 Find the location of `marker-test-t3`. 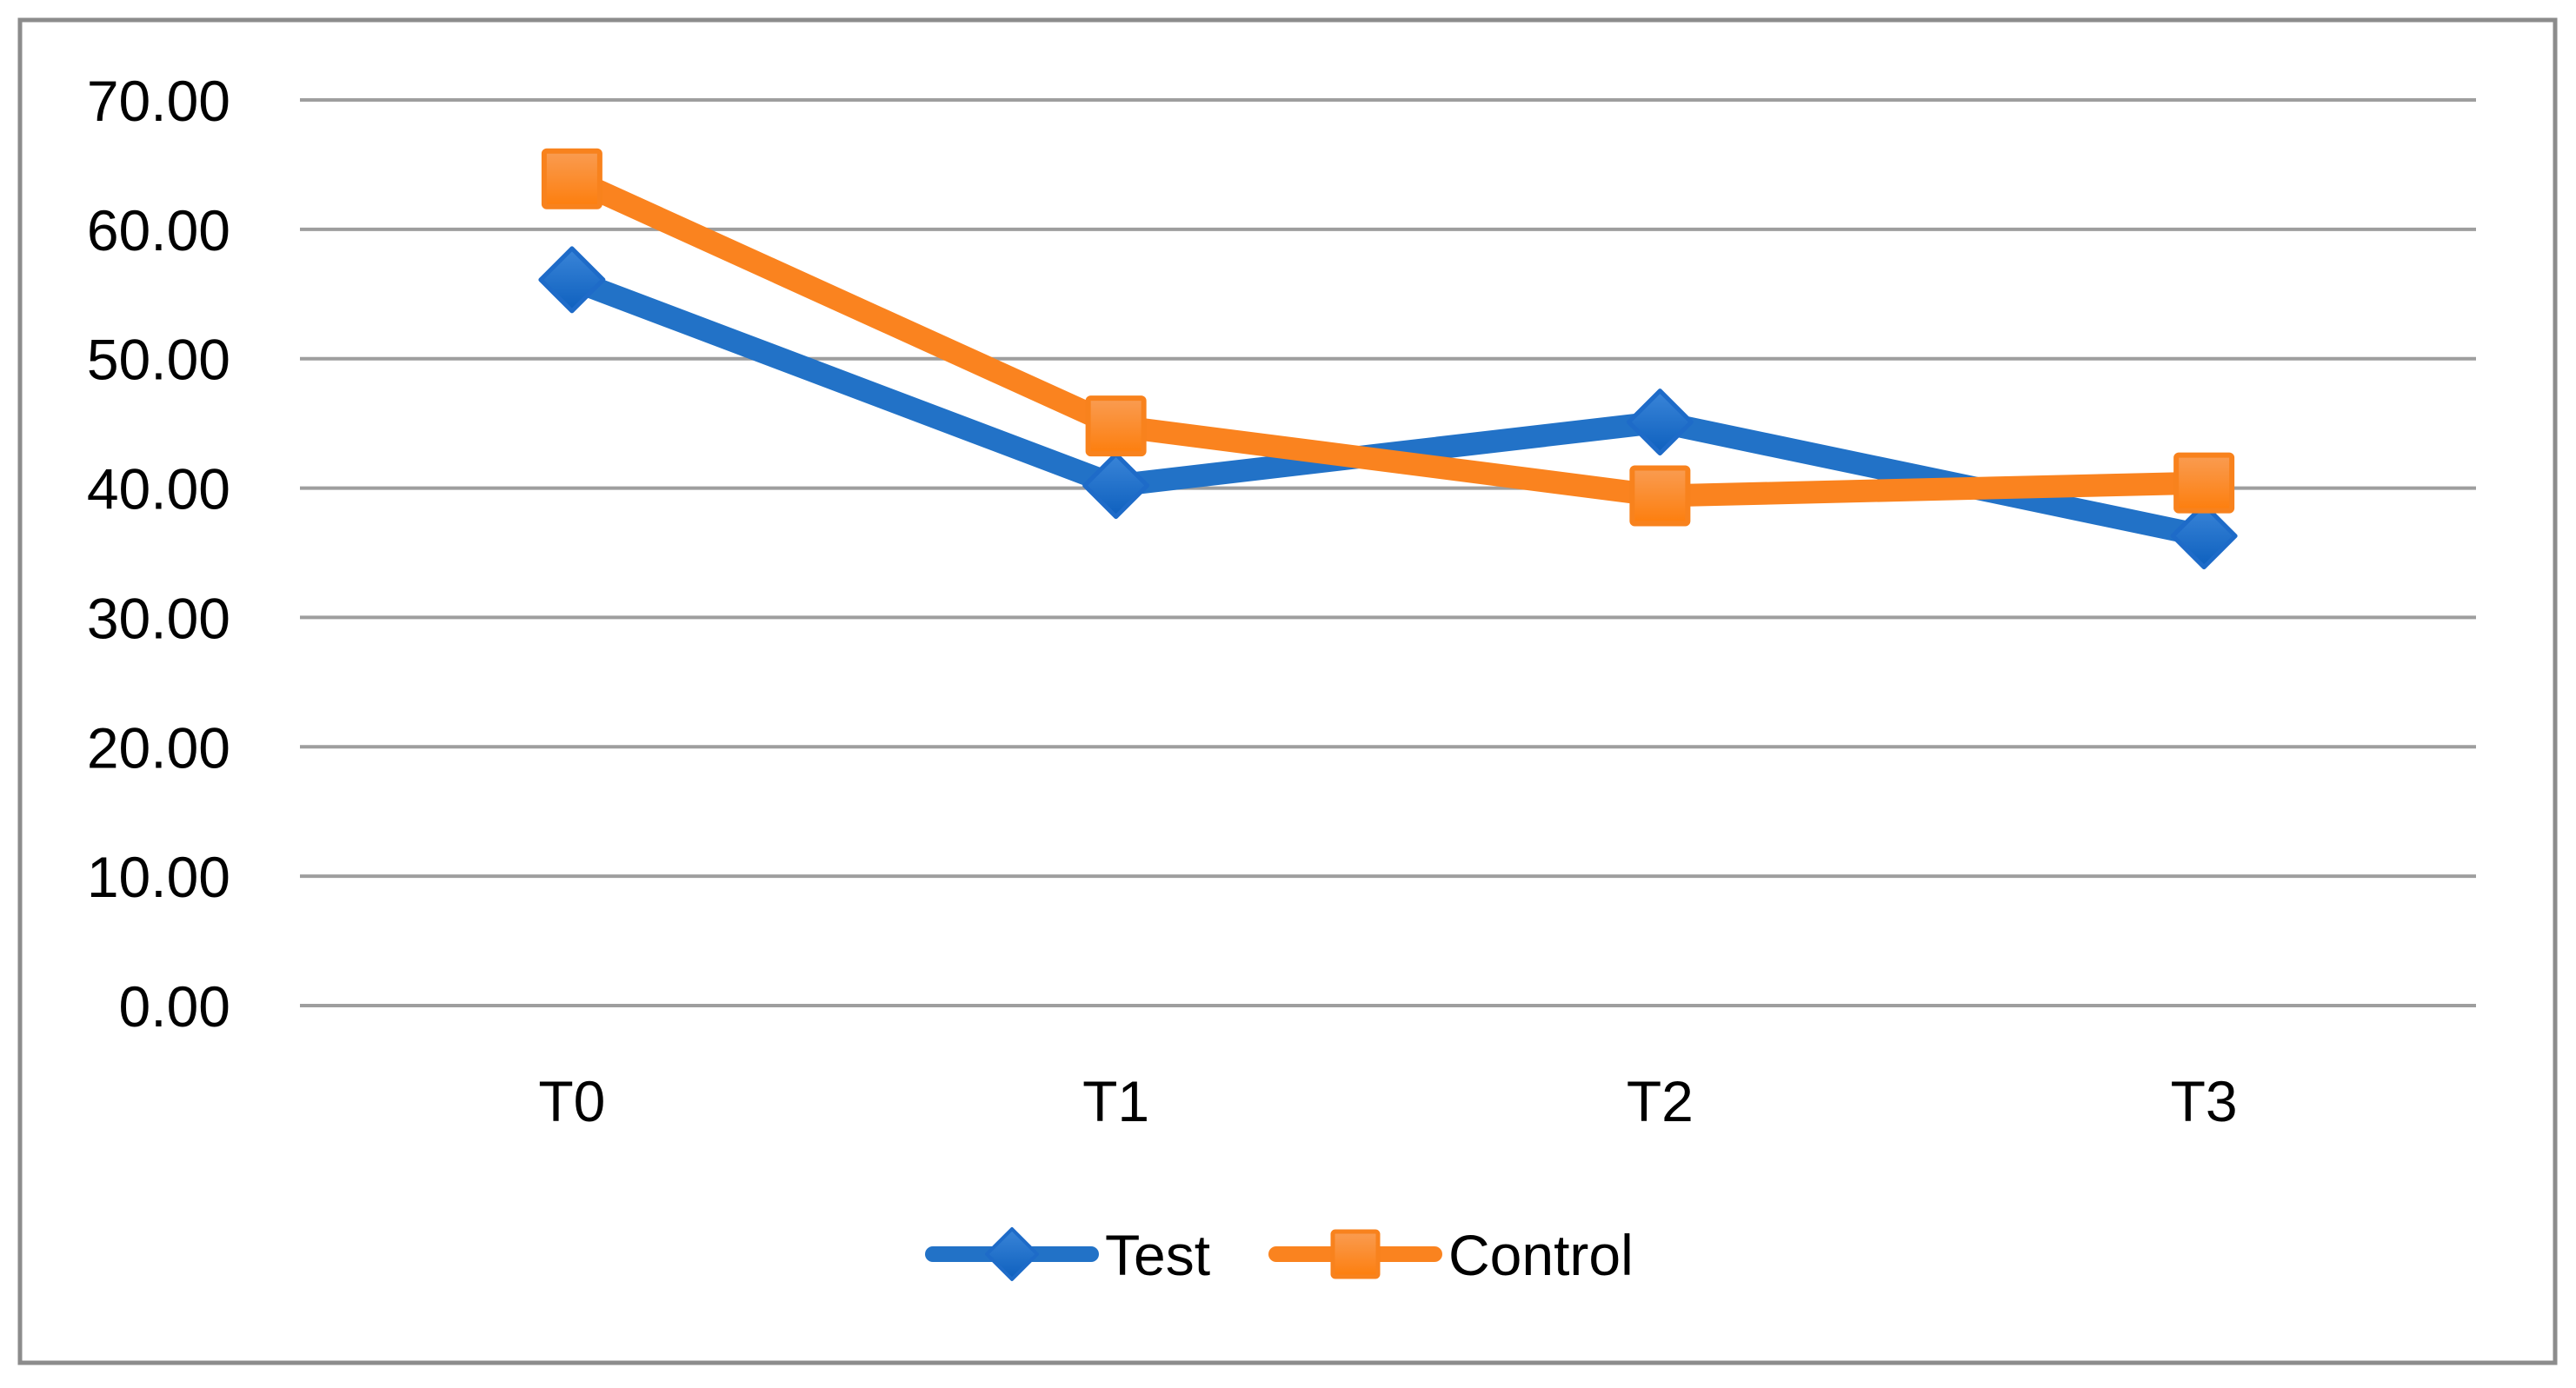

marker-test-t3 is located at coordinates (2204, 536).